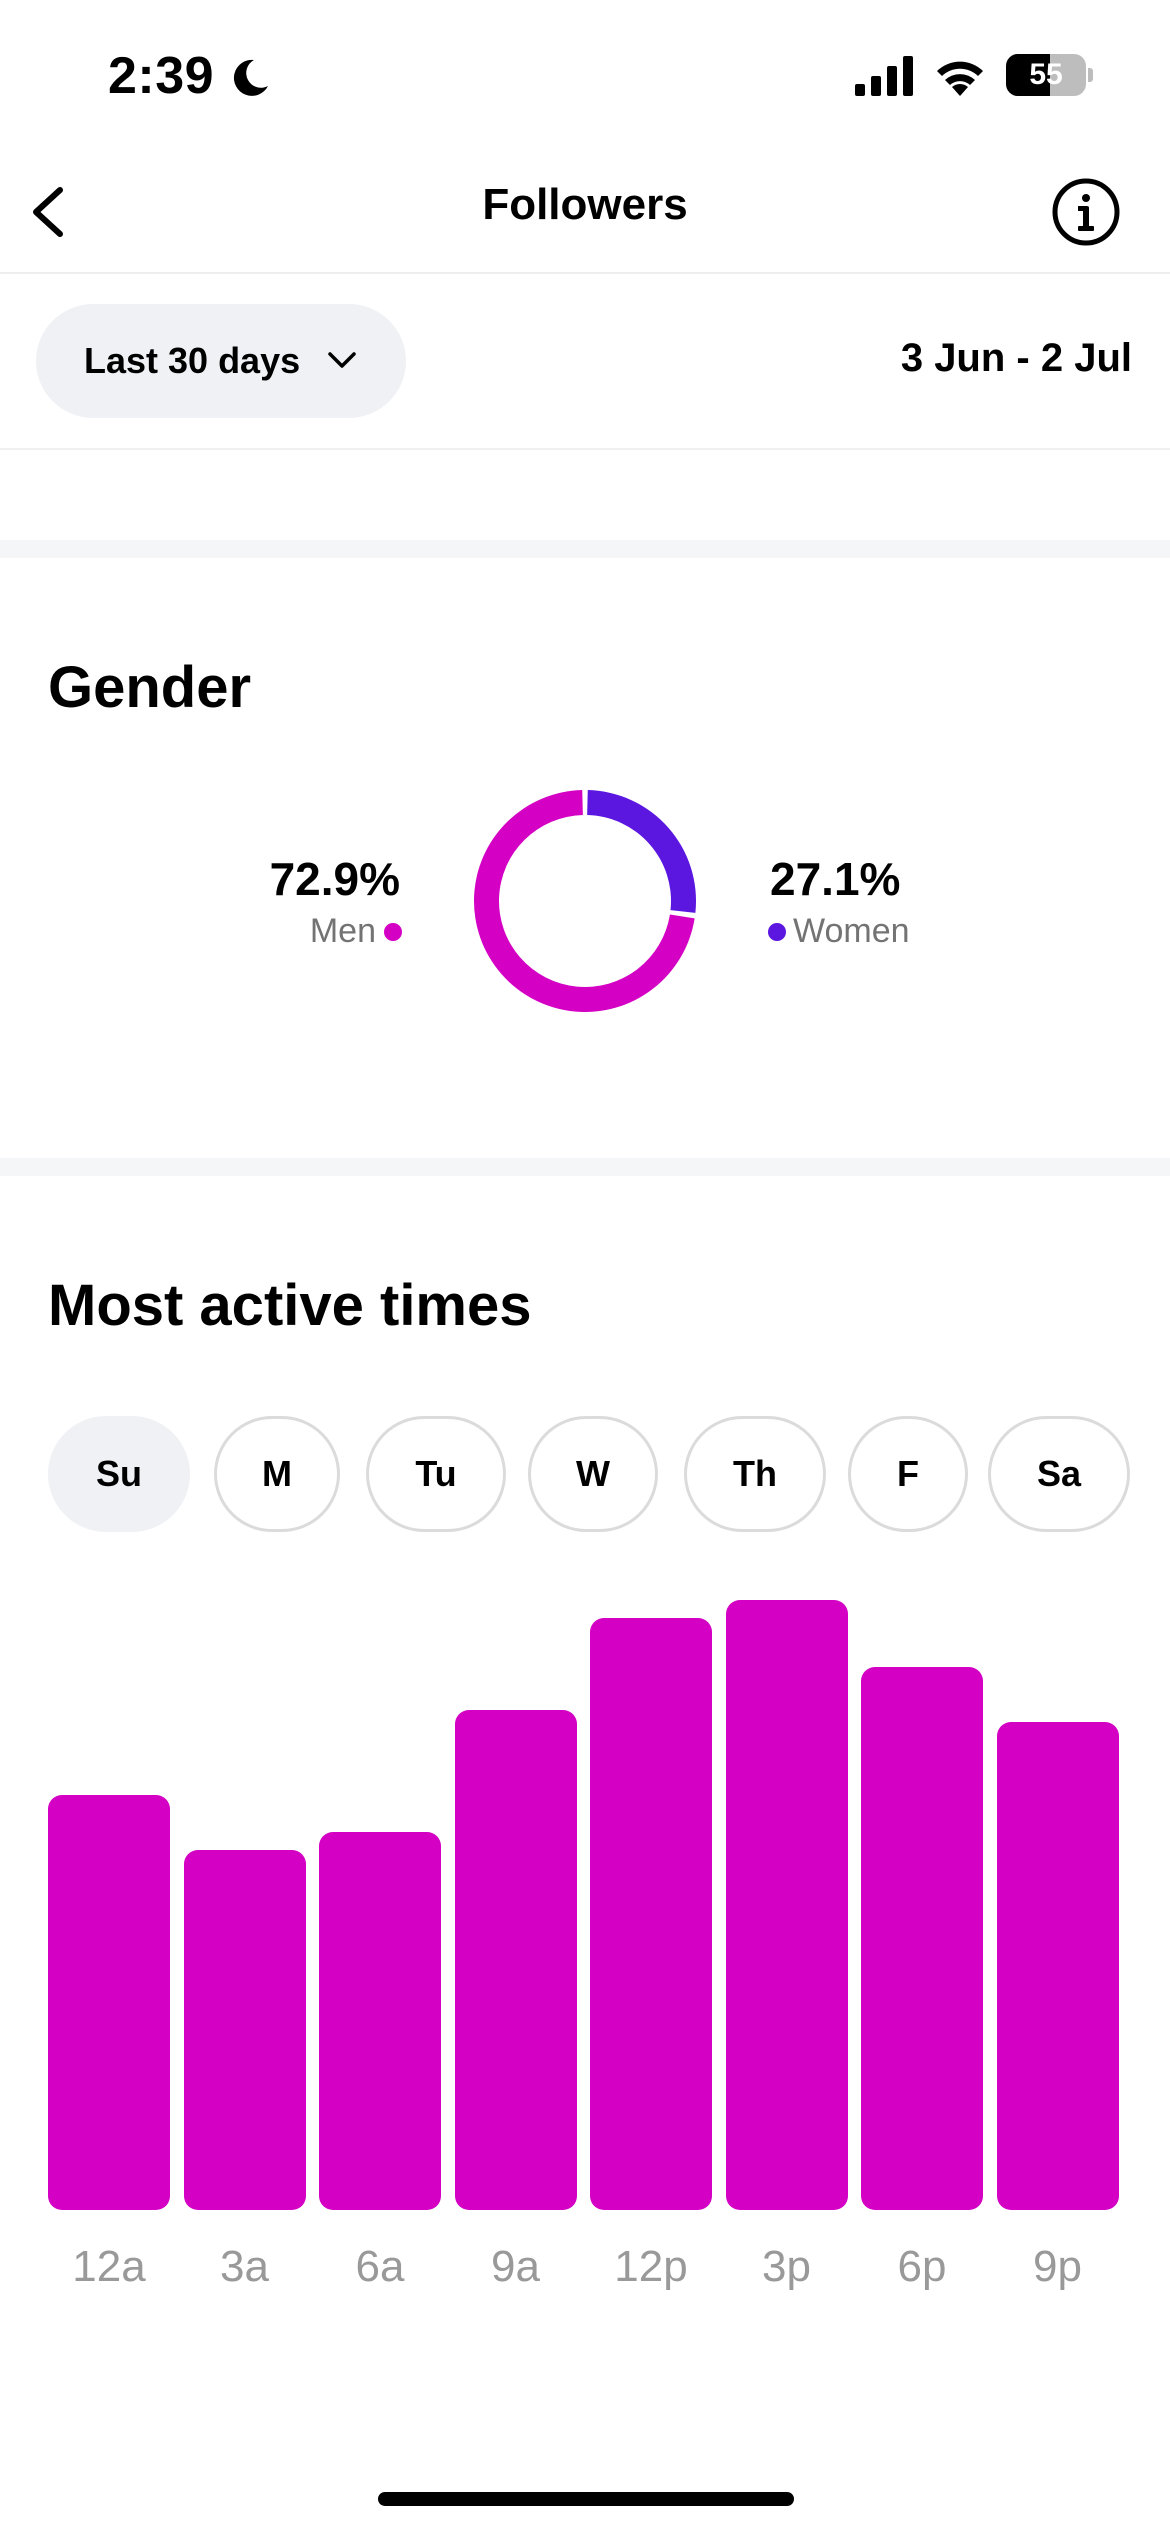 The width and height of the screenshot is (1170, 2532). Describe the element at coordinates (884, 76) in the screenshot. I see `cellular-signal-icon` at that location.